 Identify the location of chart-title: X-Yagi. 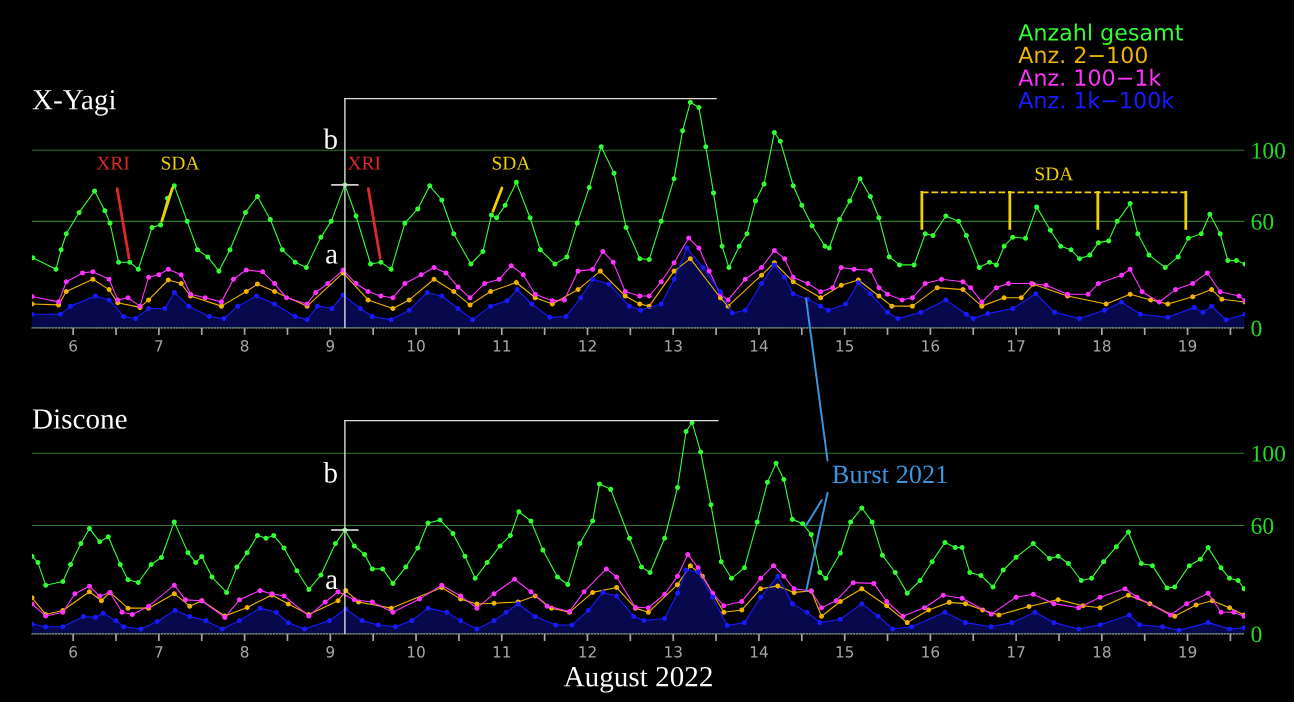
(74, 103).